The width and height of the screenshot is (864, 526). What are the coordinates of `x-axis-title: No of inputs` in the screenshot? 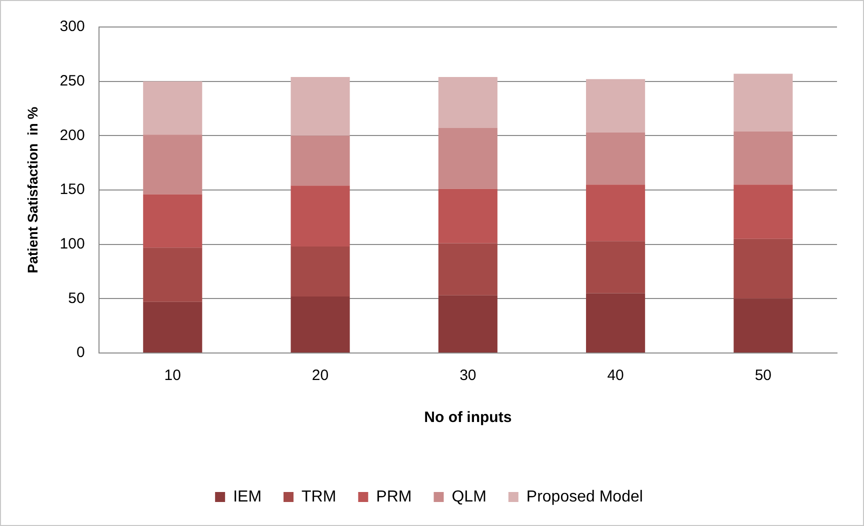 It's located at (468, 417).